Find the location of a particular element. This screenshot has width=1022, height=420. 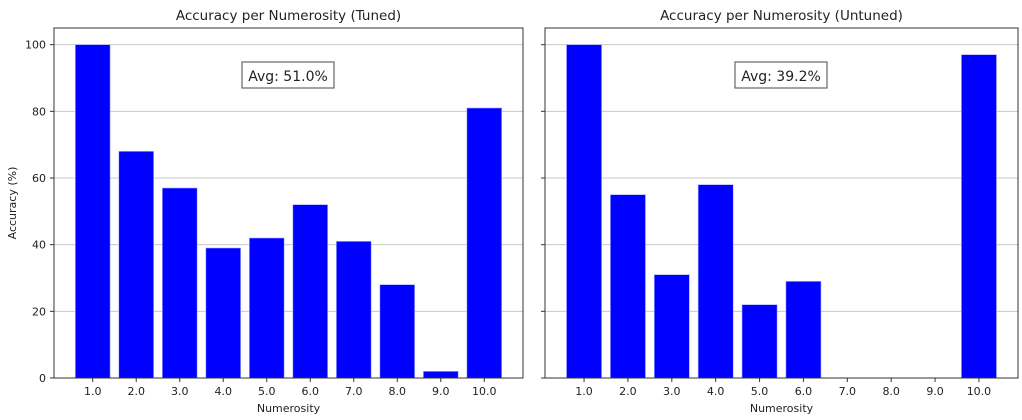

y-tick-label: 80 is located at coordinates (39, 111).